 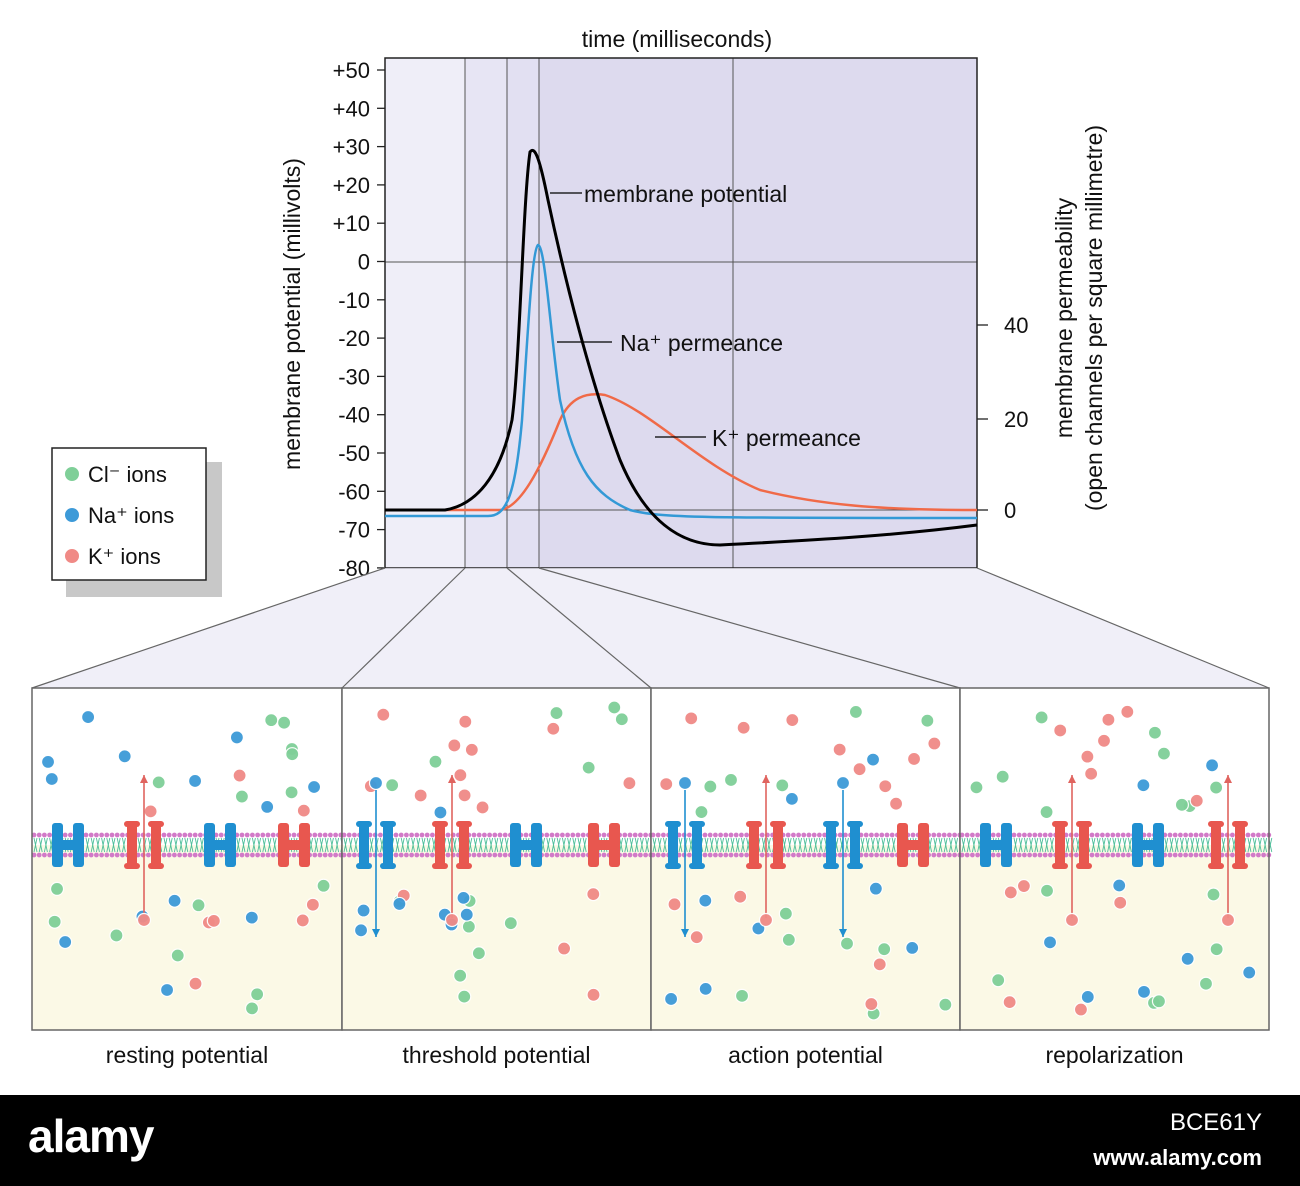 What do you see at coordinates (1215, 1122) in the screenshot?
I see `image-code: BCE61Y` at bounding box center [1215, 1122].